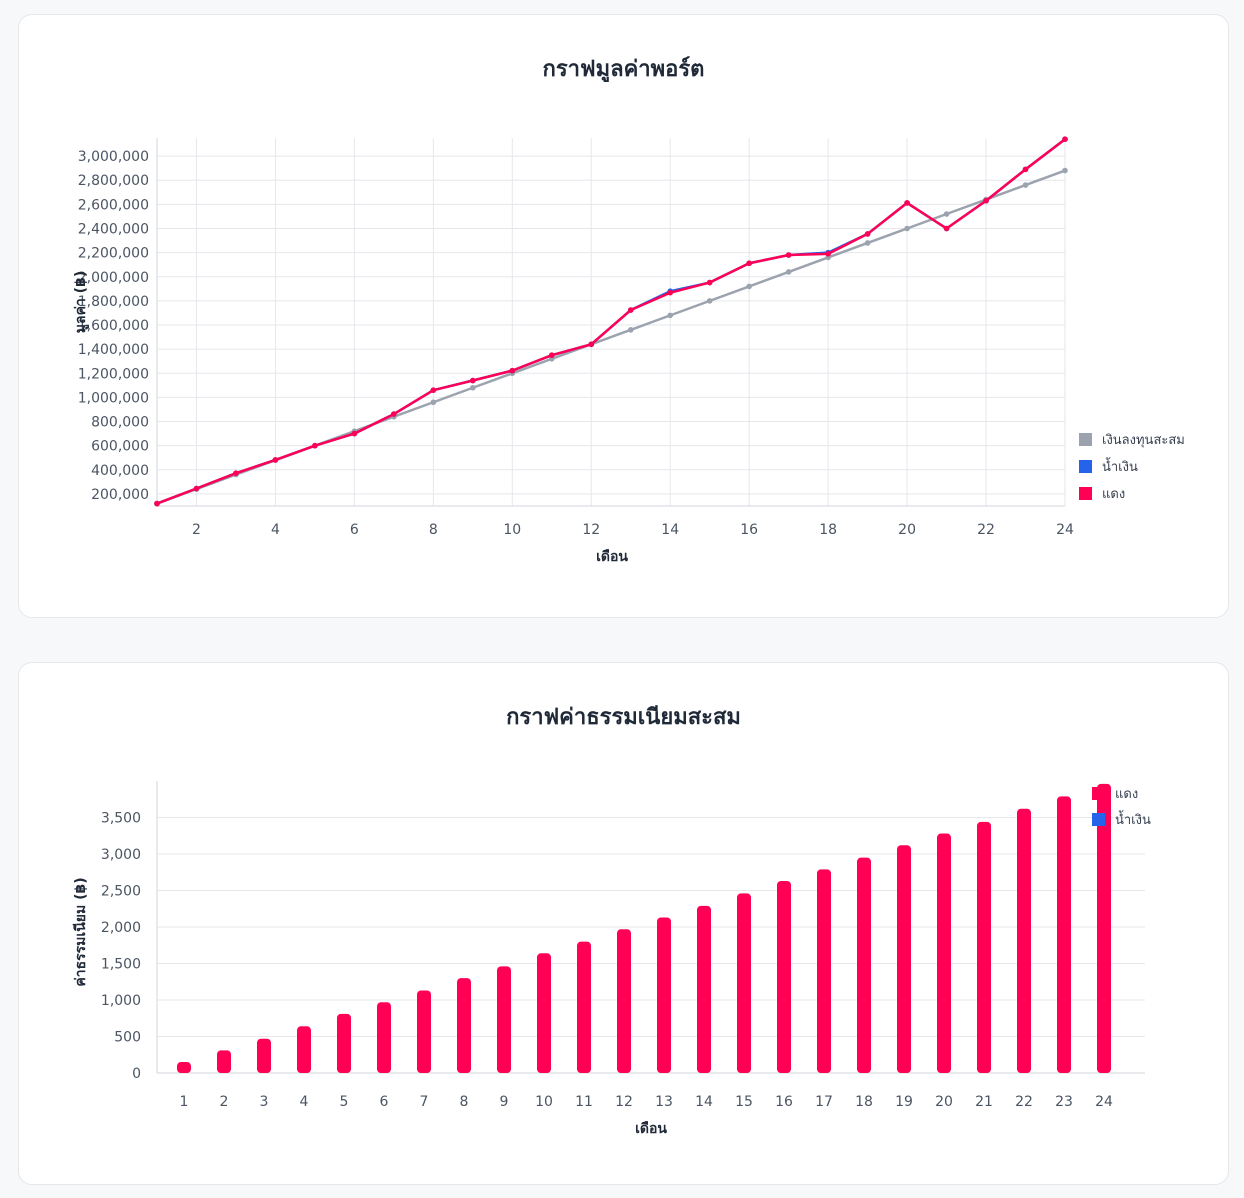 This screenshot has height=1198, width=1244. What do you see at coordinates (744, 1102) in the screenshot?
I see `x-tick-label: 15` at bounding box center [744, 1102].